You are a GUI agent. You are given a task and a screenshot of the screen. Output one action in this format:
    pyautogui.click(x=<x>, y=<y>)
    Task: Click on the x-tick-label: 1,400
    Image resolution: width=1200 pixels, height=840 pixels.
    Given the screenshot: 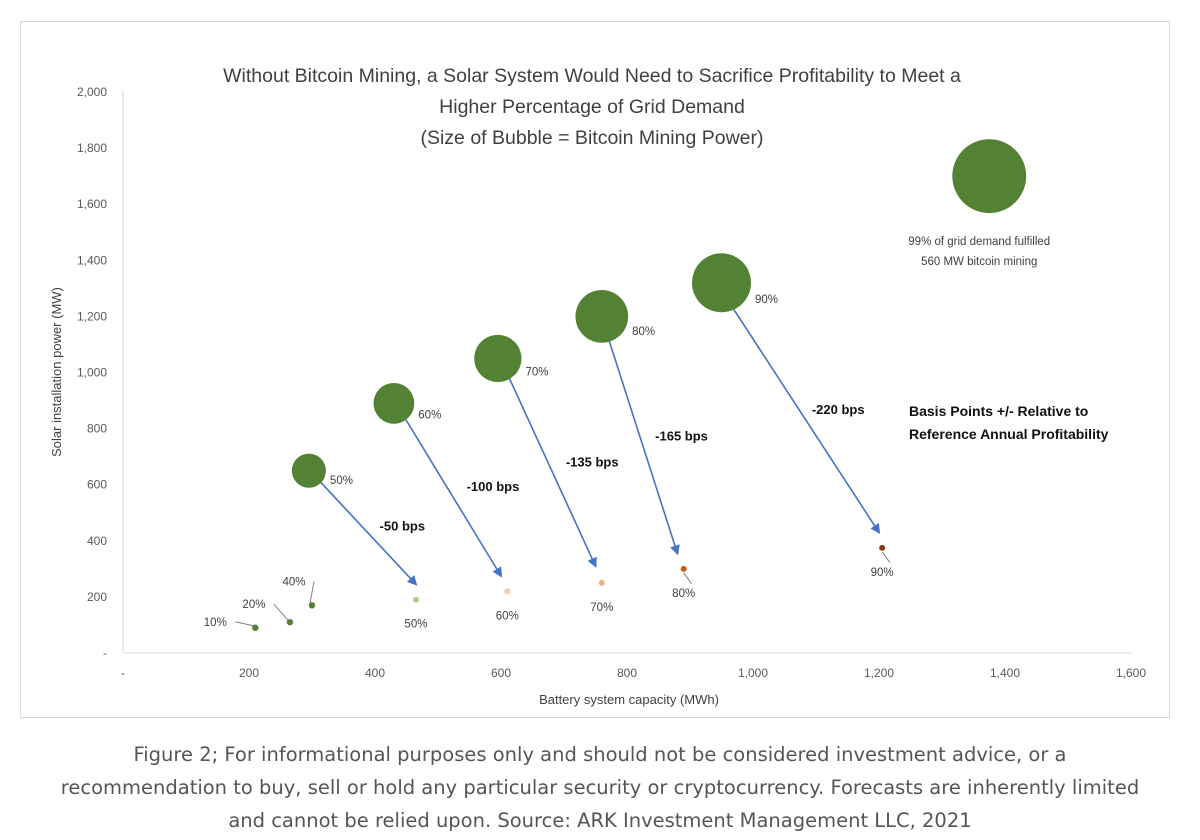 What is the action you would take?
    pyautogui.click(x=1005, y=673)
    